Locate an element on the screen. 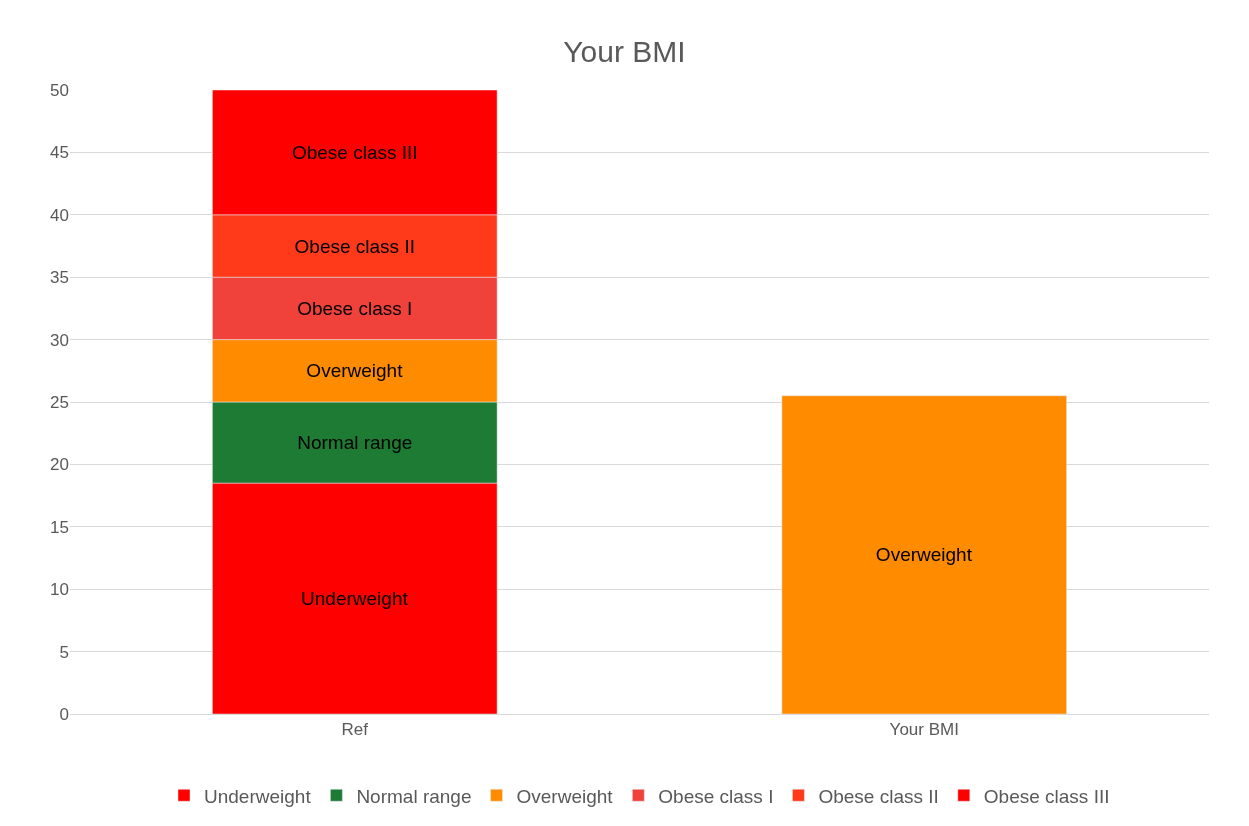  legend-label: Overweight is located at coordinates (565, 796).